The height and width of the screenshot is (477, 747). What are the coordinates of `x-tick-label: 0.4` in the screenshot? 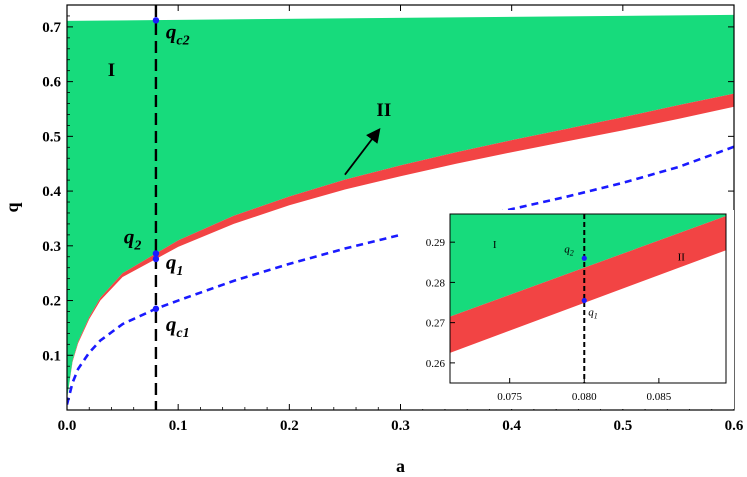 It's located at (511, 426).